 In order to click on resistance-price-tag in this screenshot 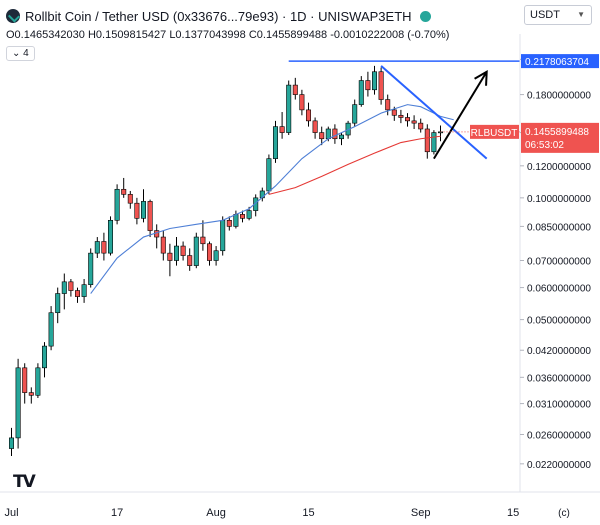, I will do `click(560, 61)`.